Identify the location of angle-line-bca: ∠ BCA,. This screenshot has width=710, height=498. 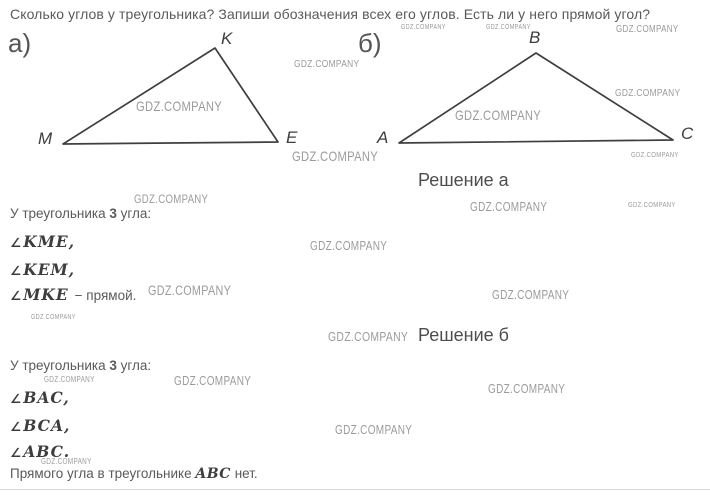
(40, 426).